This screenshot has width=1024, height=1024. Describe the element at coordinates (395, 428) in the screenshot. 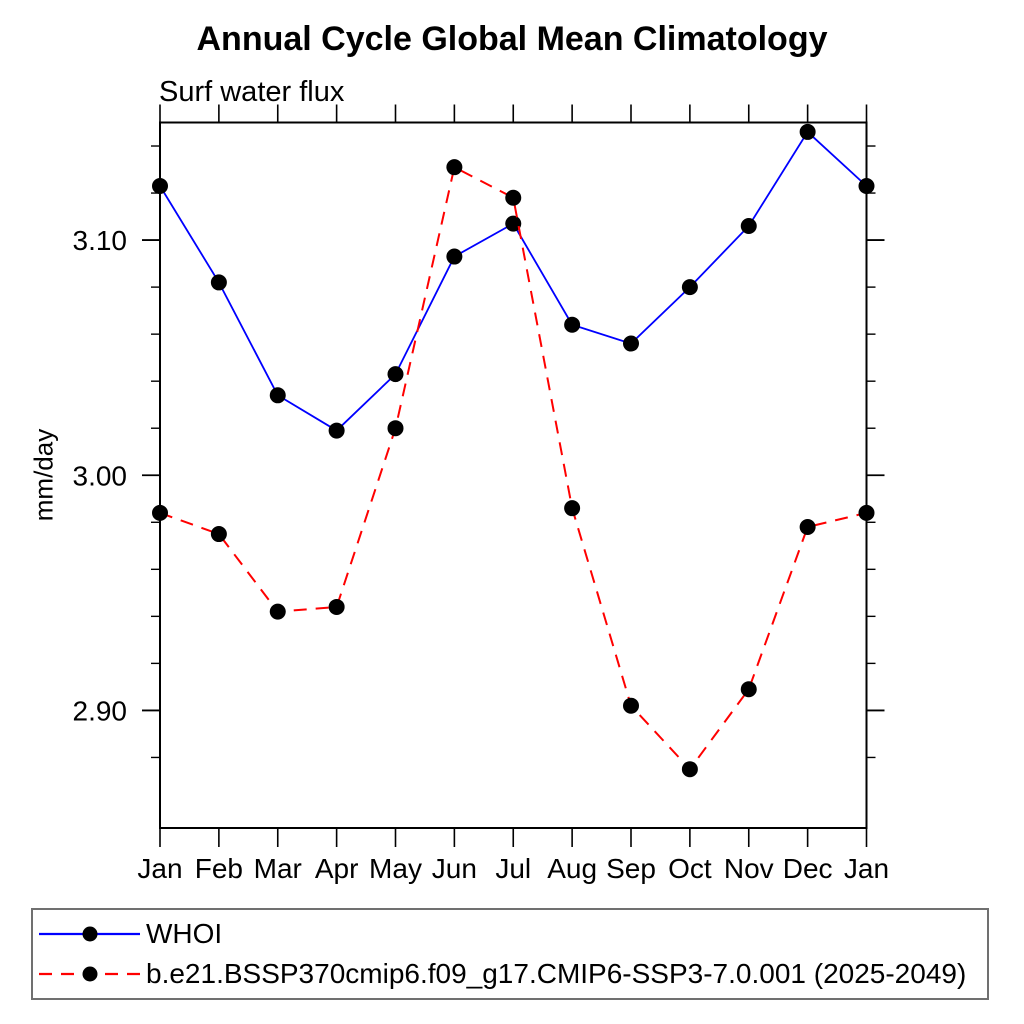

I see `data-point-1-May` at that location.